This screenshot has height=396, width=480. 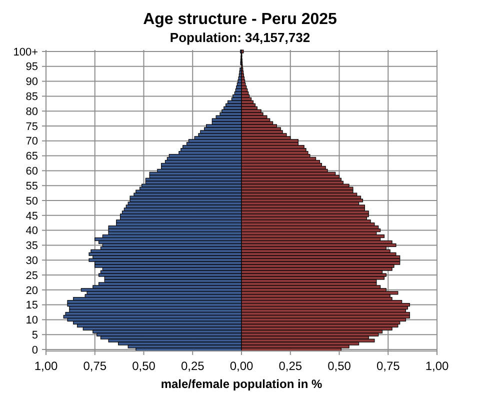 I want to click on chart-subtitle: Population: 34,157,732, so click(x=240, y=37).